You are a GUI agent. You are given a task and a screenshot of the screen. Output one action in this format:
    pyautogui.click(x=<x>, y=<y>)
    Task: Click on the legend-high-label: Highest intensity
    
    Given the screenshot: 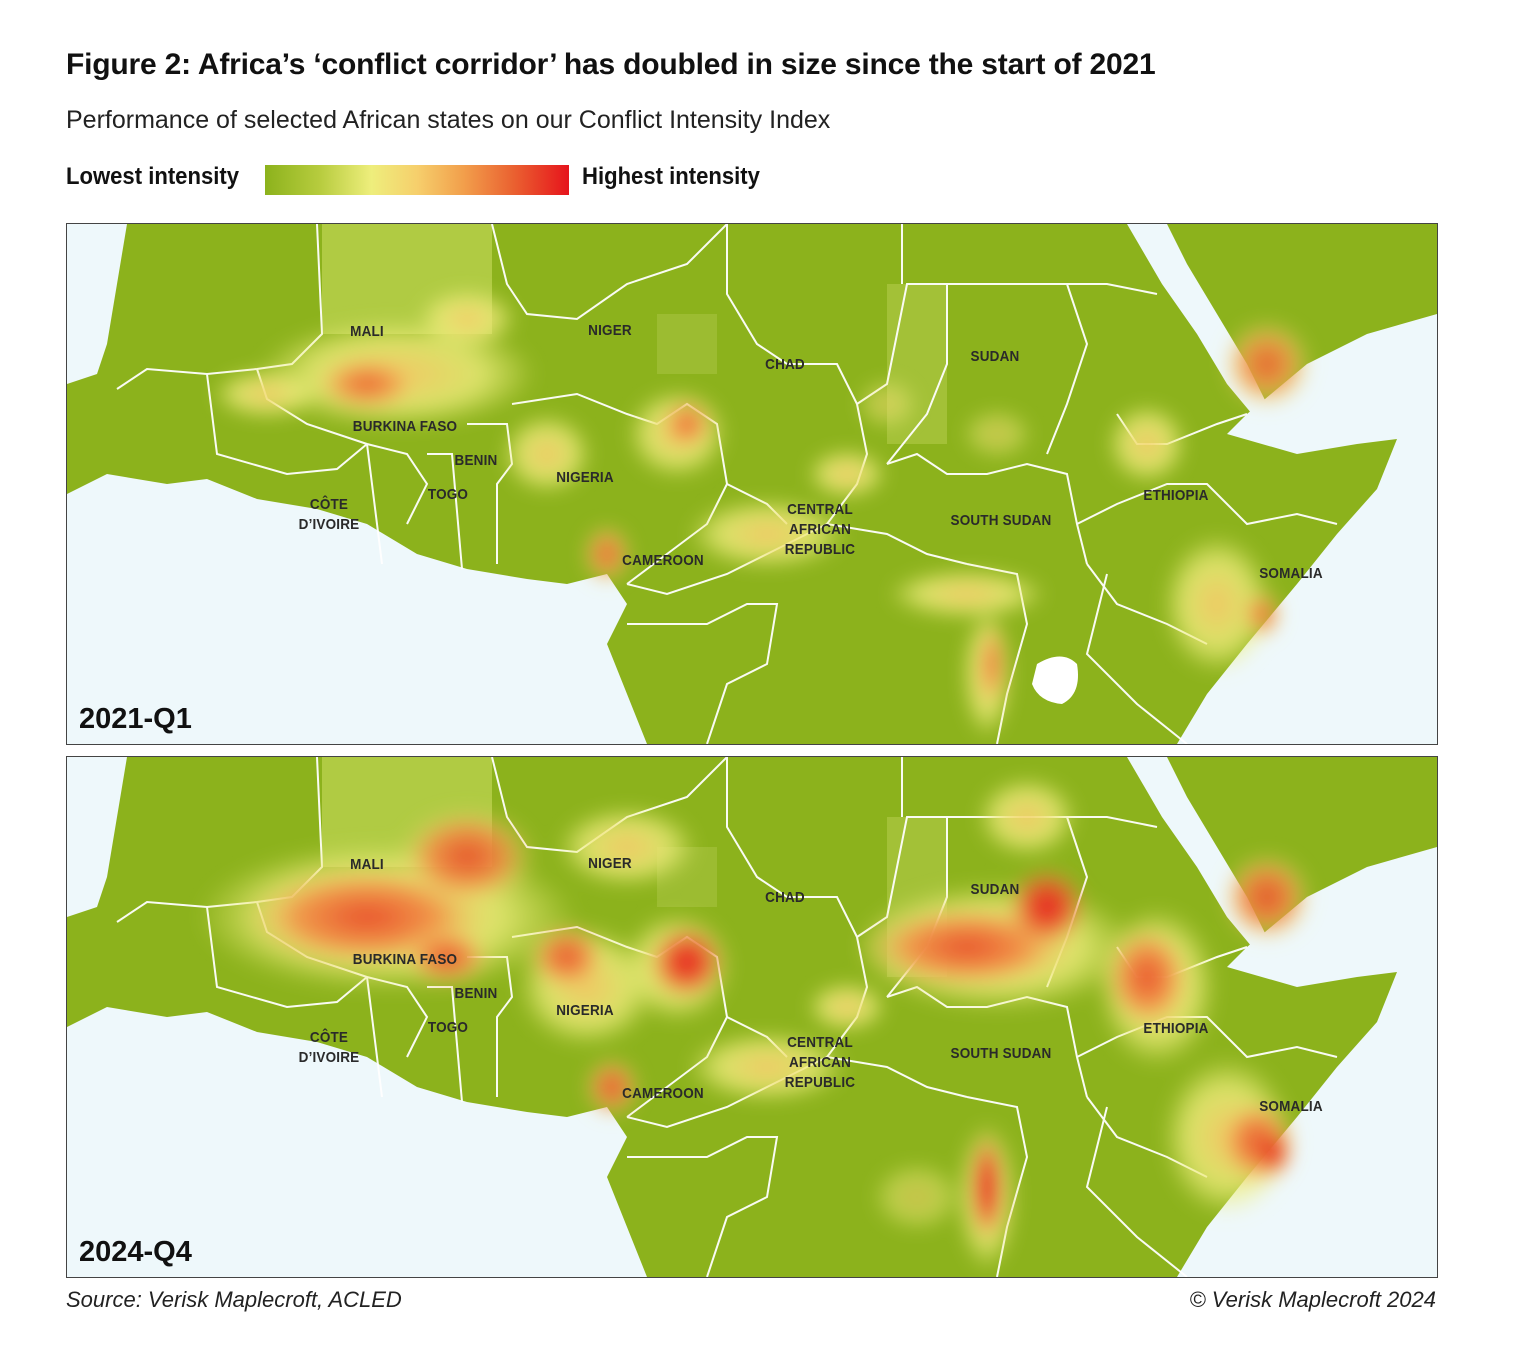 What is the action you would take?
    pyautogui.click(x=671, y=176)
    